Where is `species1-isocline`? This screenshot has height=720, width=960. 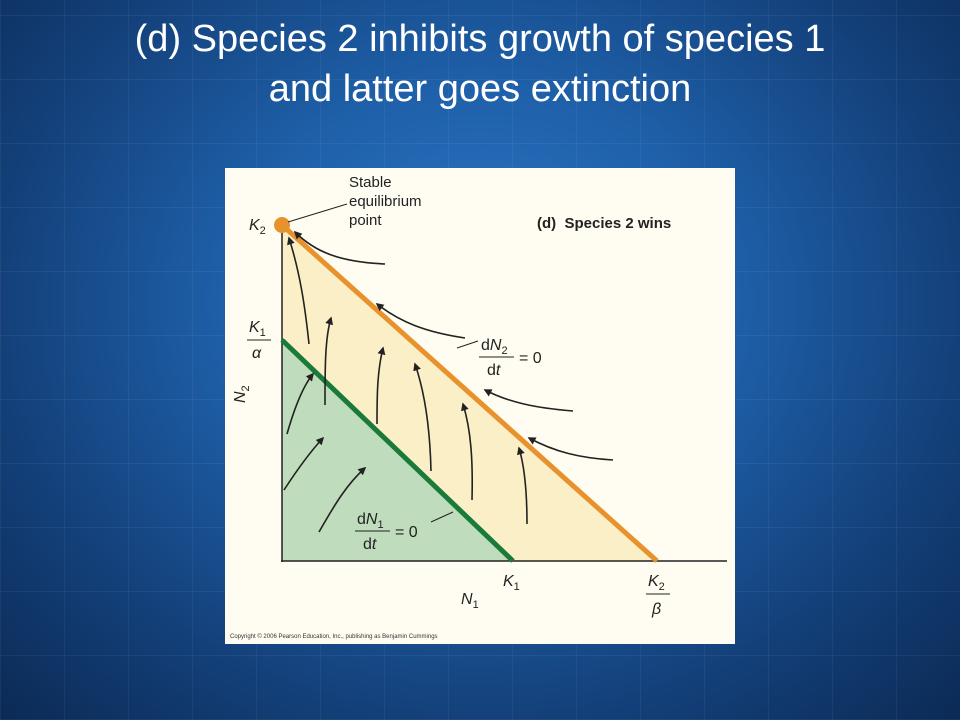 species1-isocline is located at coordinates (397, 450).